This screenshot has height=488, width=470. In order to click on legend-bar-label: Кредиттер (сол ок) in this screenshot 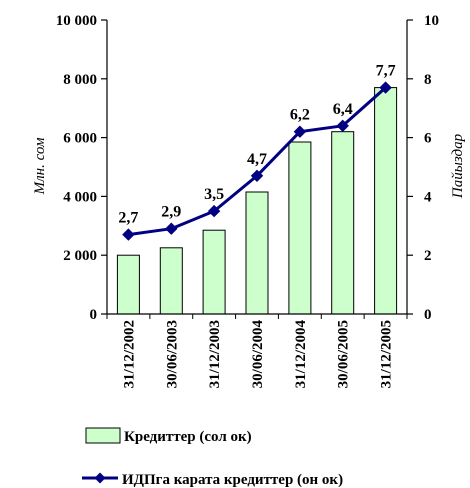, I will do `click(188, 437)`.